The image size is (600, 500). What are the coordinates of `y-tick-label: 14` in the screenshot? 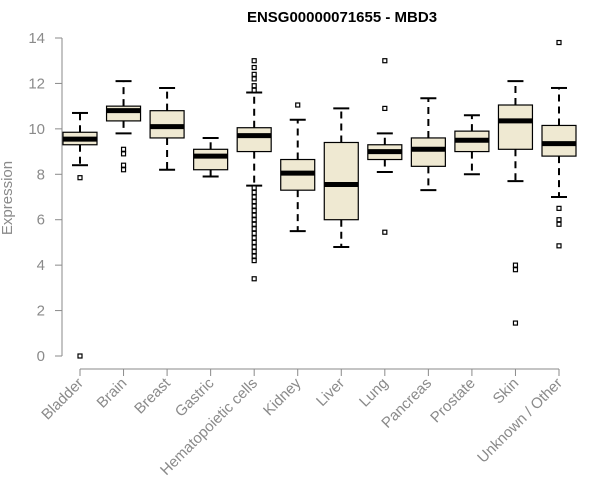 It's located at (36, 38).